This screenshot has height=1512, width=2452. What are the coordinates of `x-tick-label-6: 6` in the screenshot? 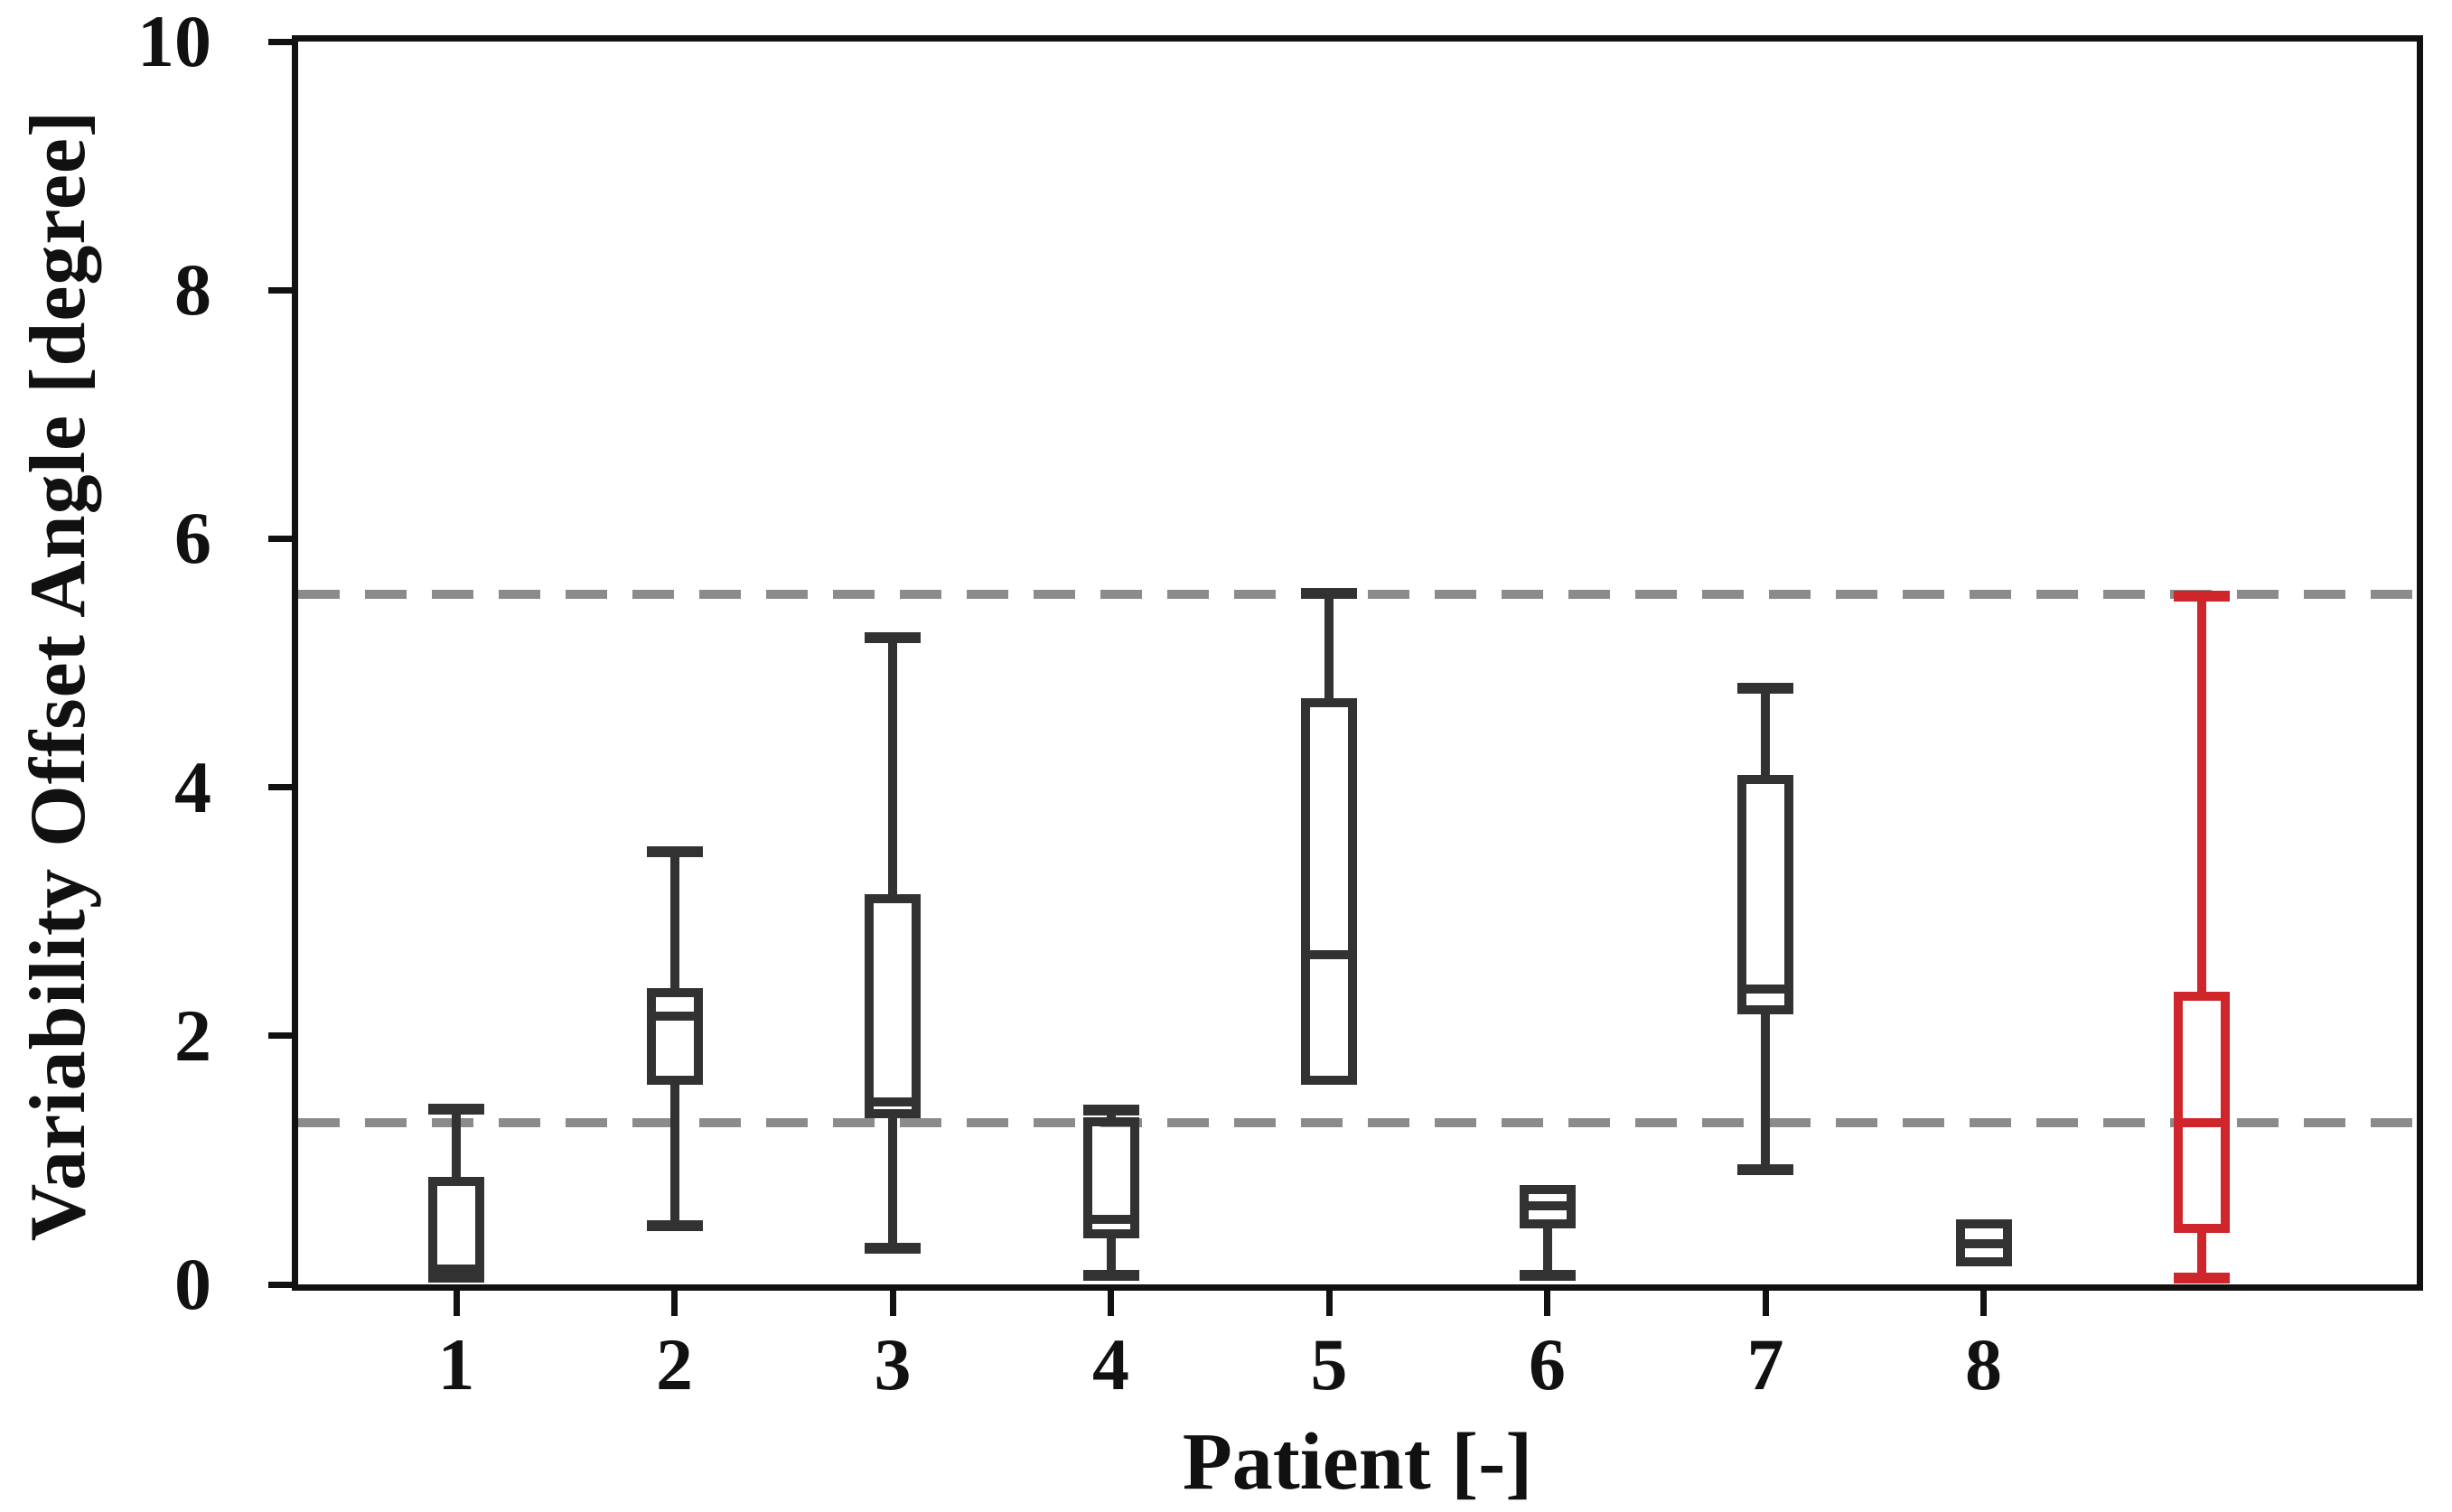 It's located at (1547, 1364).